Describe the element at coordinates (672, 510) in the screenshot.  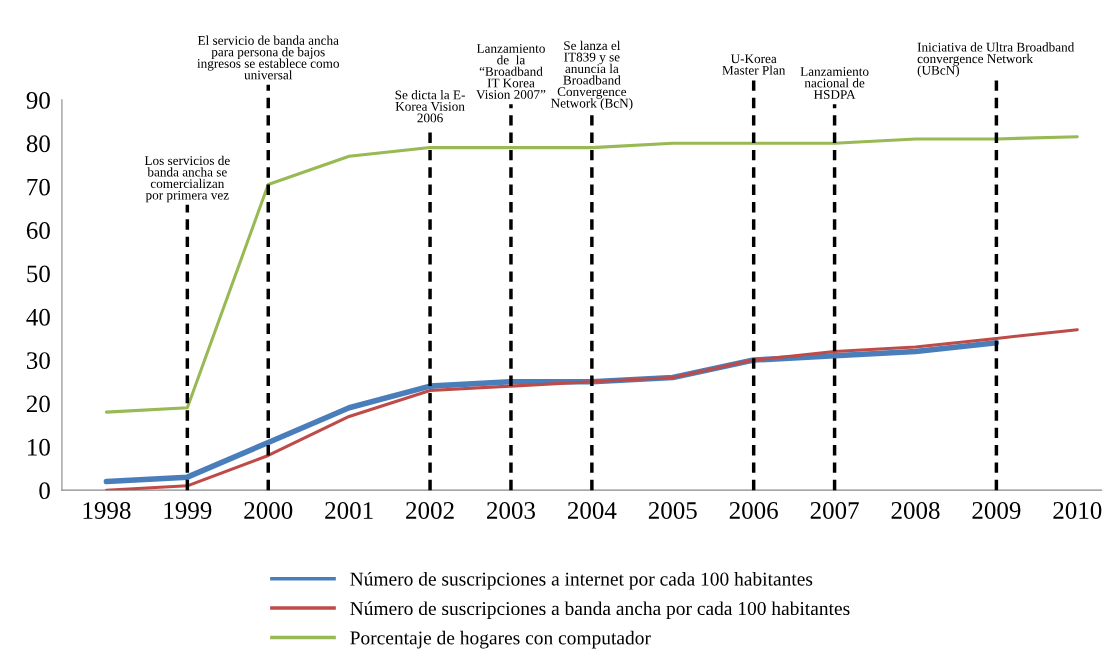
I see `x-tick-label: 2005` at that location.